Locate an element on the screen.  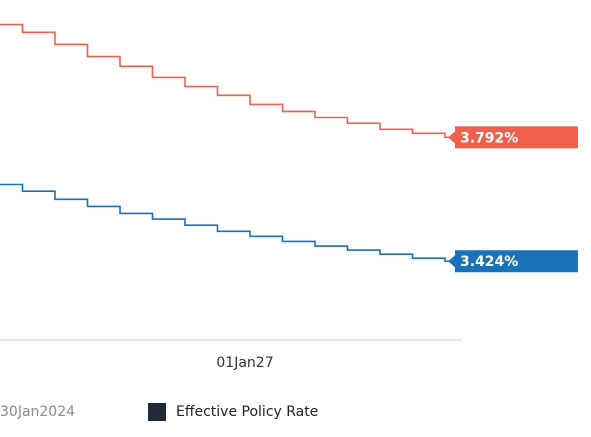
legend-swatch is located at coordinates (157, 412).